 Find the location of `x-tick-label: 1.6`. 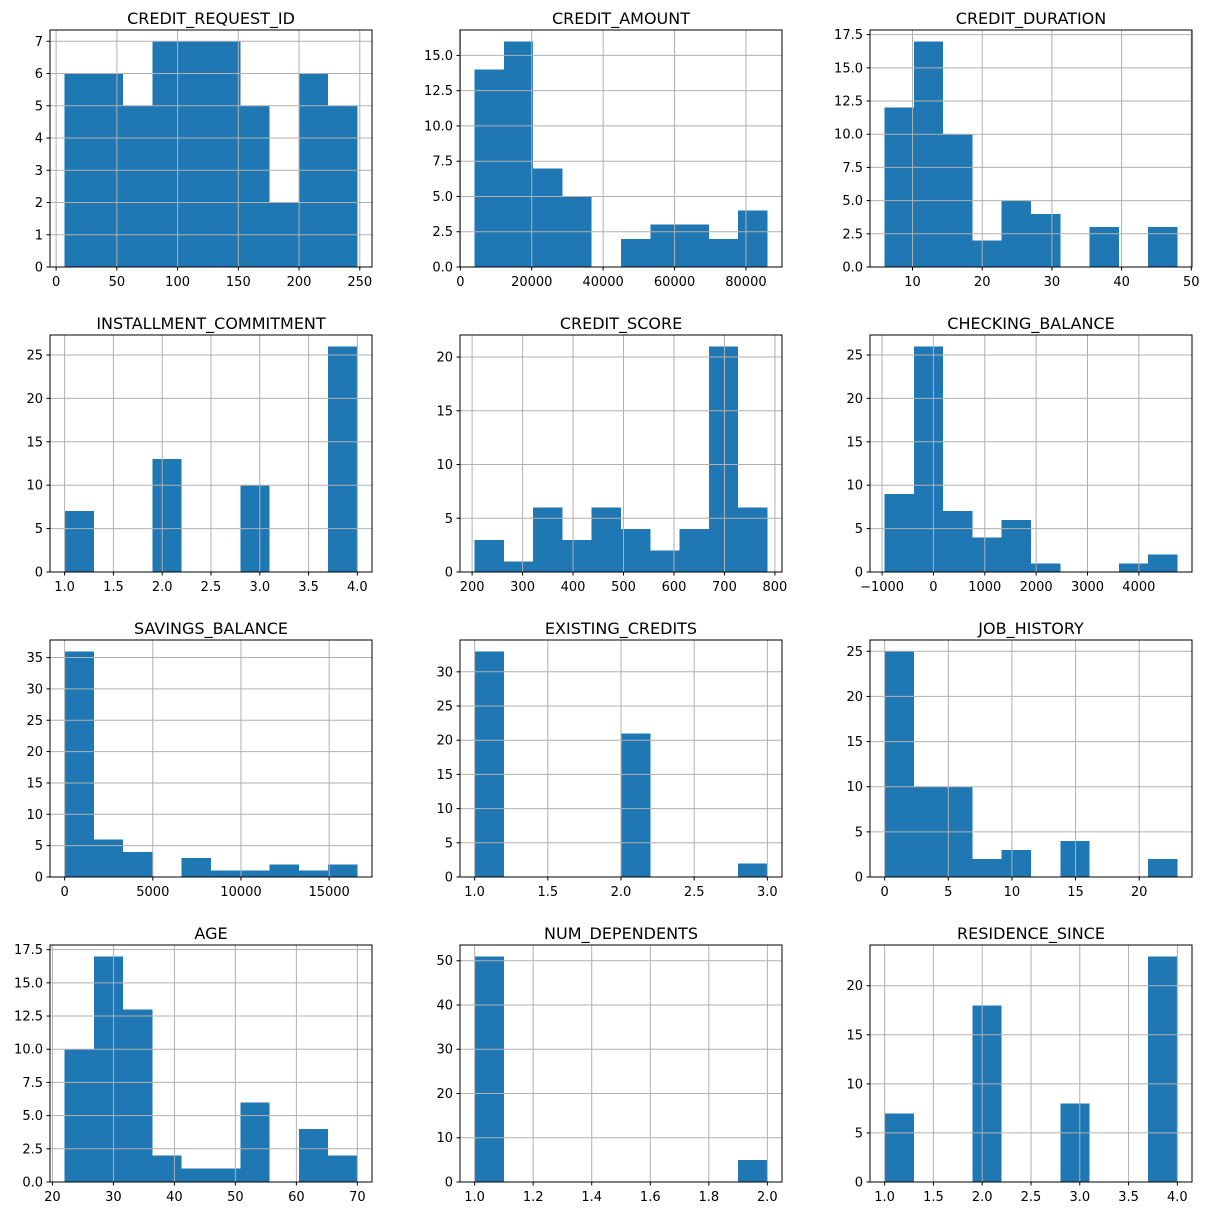

x-tick-label: 1.6 is located at coordinates (650, 1197).